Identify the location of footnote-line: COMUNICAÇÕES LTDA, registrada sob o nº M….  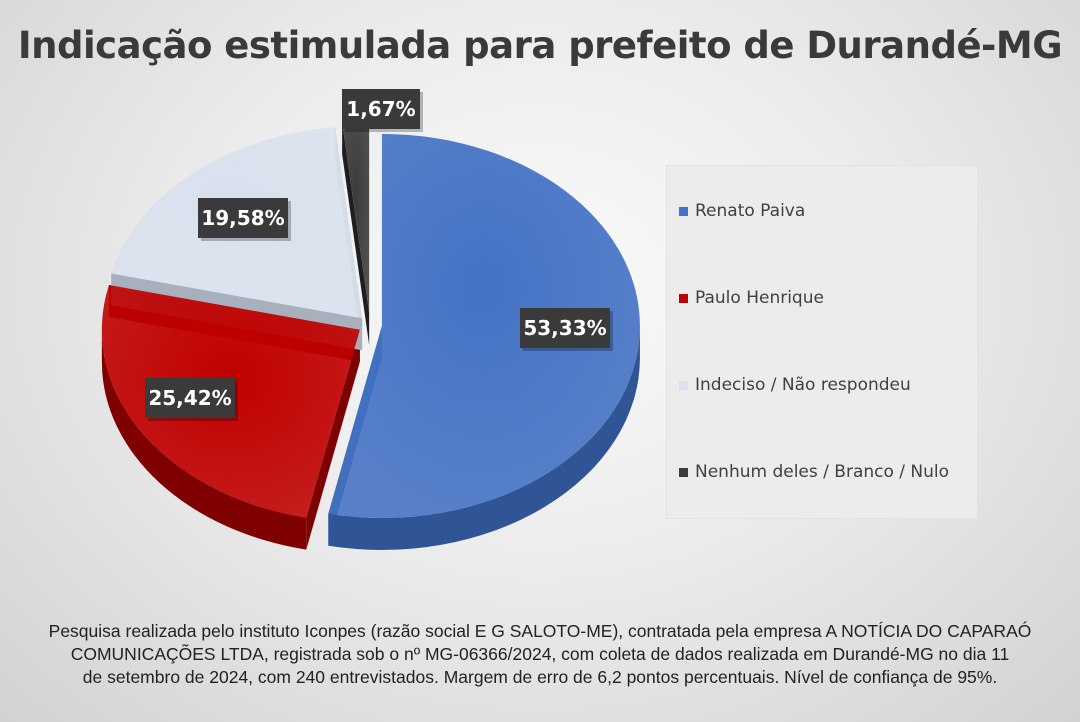
(540, 654).